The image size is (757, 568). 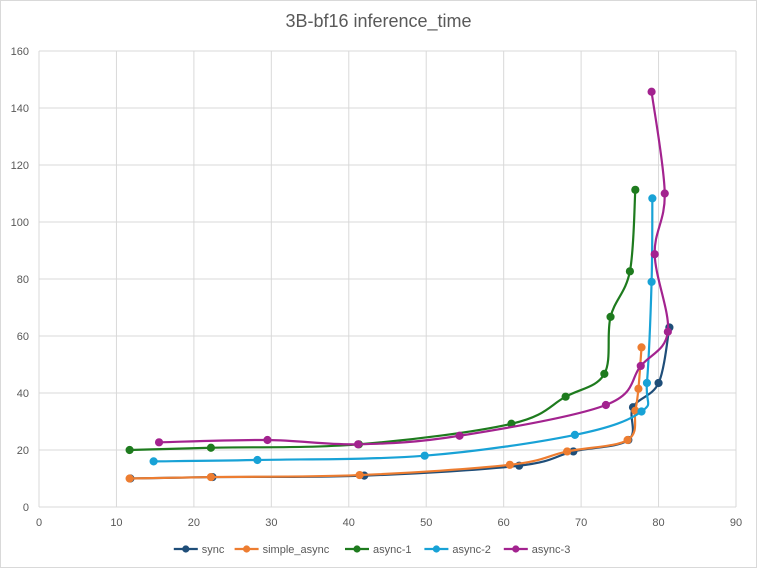 What do you see at coordinates (736, 523) in the screenshot?
I see `x-tick-label: 90` at bounding box center [736, 523].